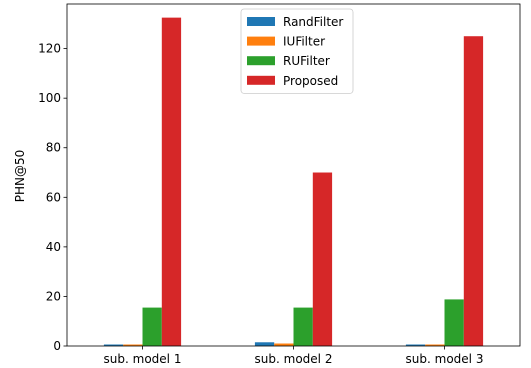 The width and height of the screenshot is (531, 368). I want to click on y-tick-label: 100, so click(49, 98).